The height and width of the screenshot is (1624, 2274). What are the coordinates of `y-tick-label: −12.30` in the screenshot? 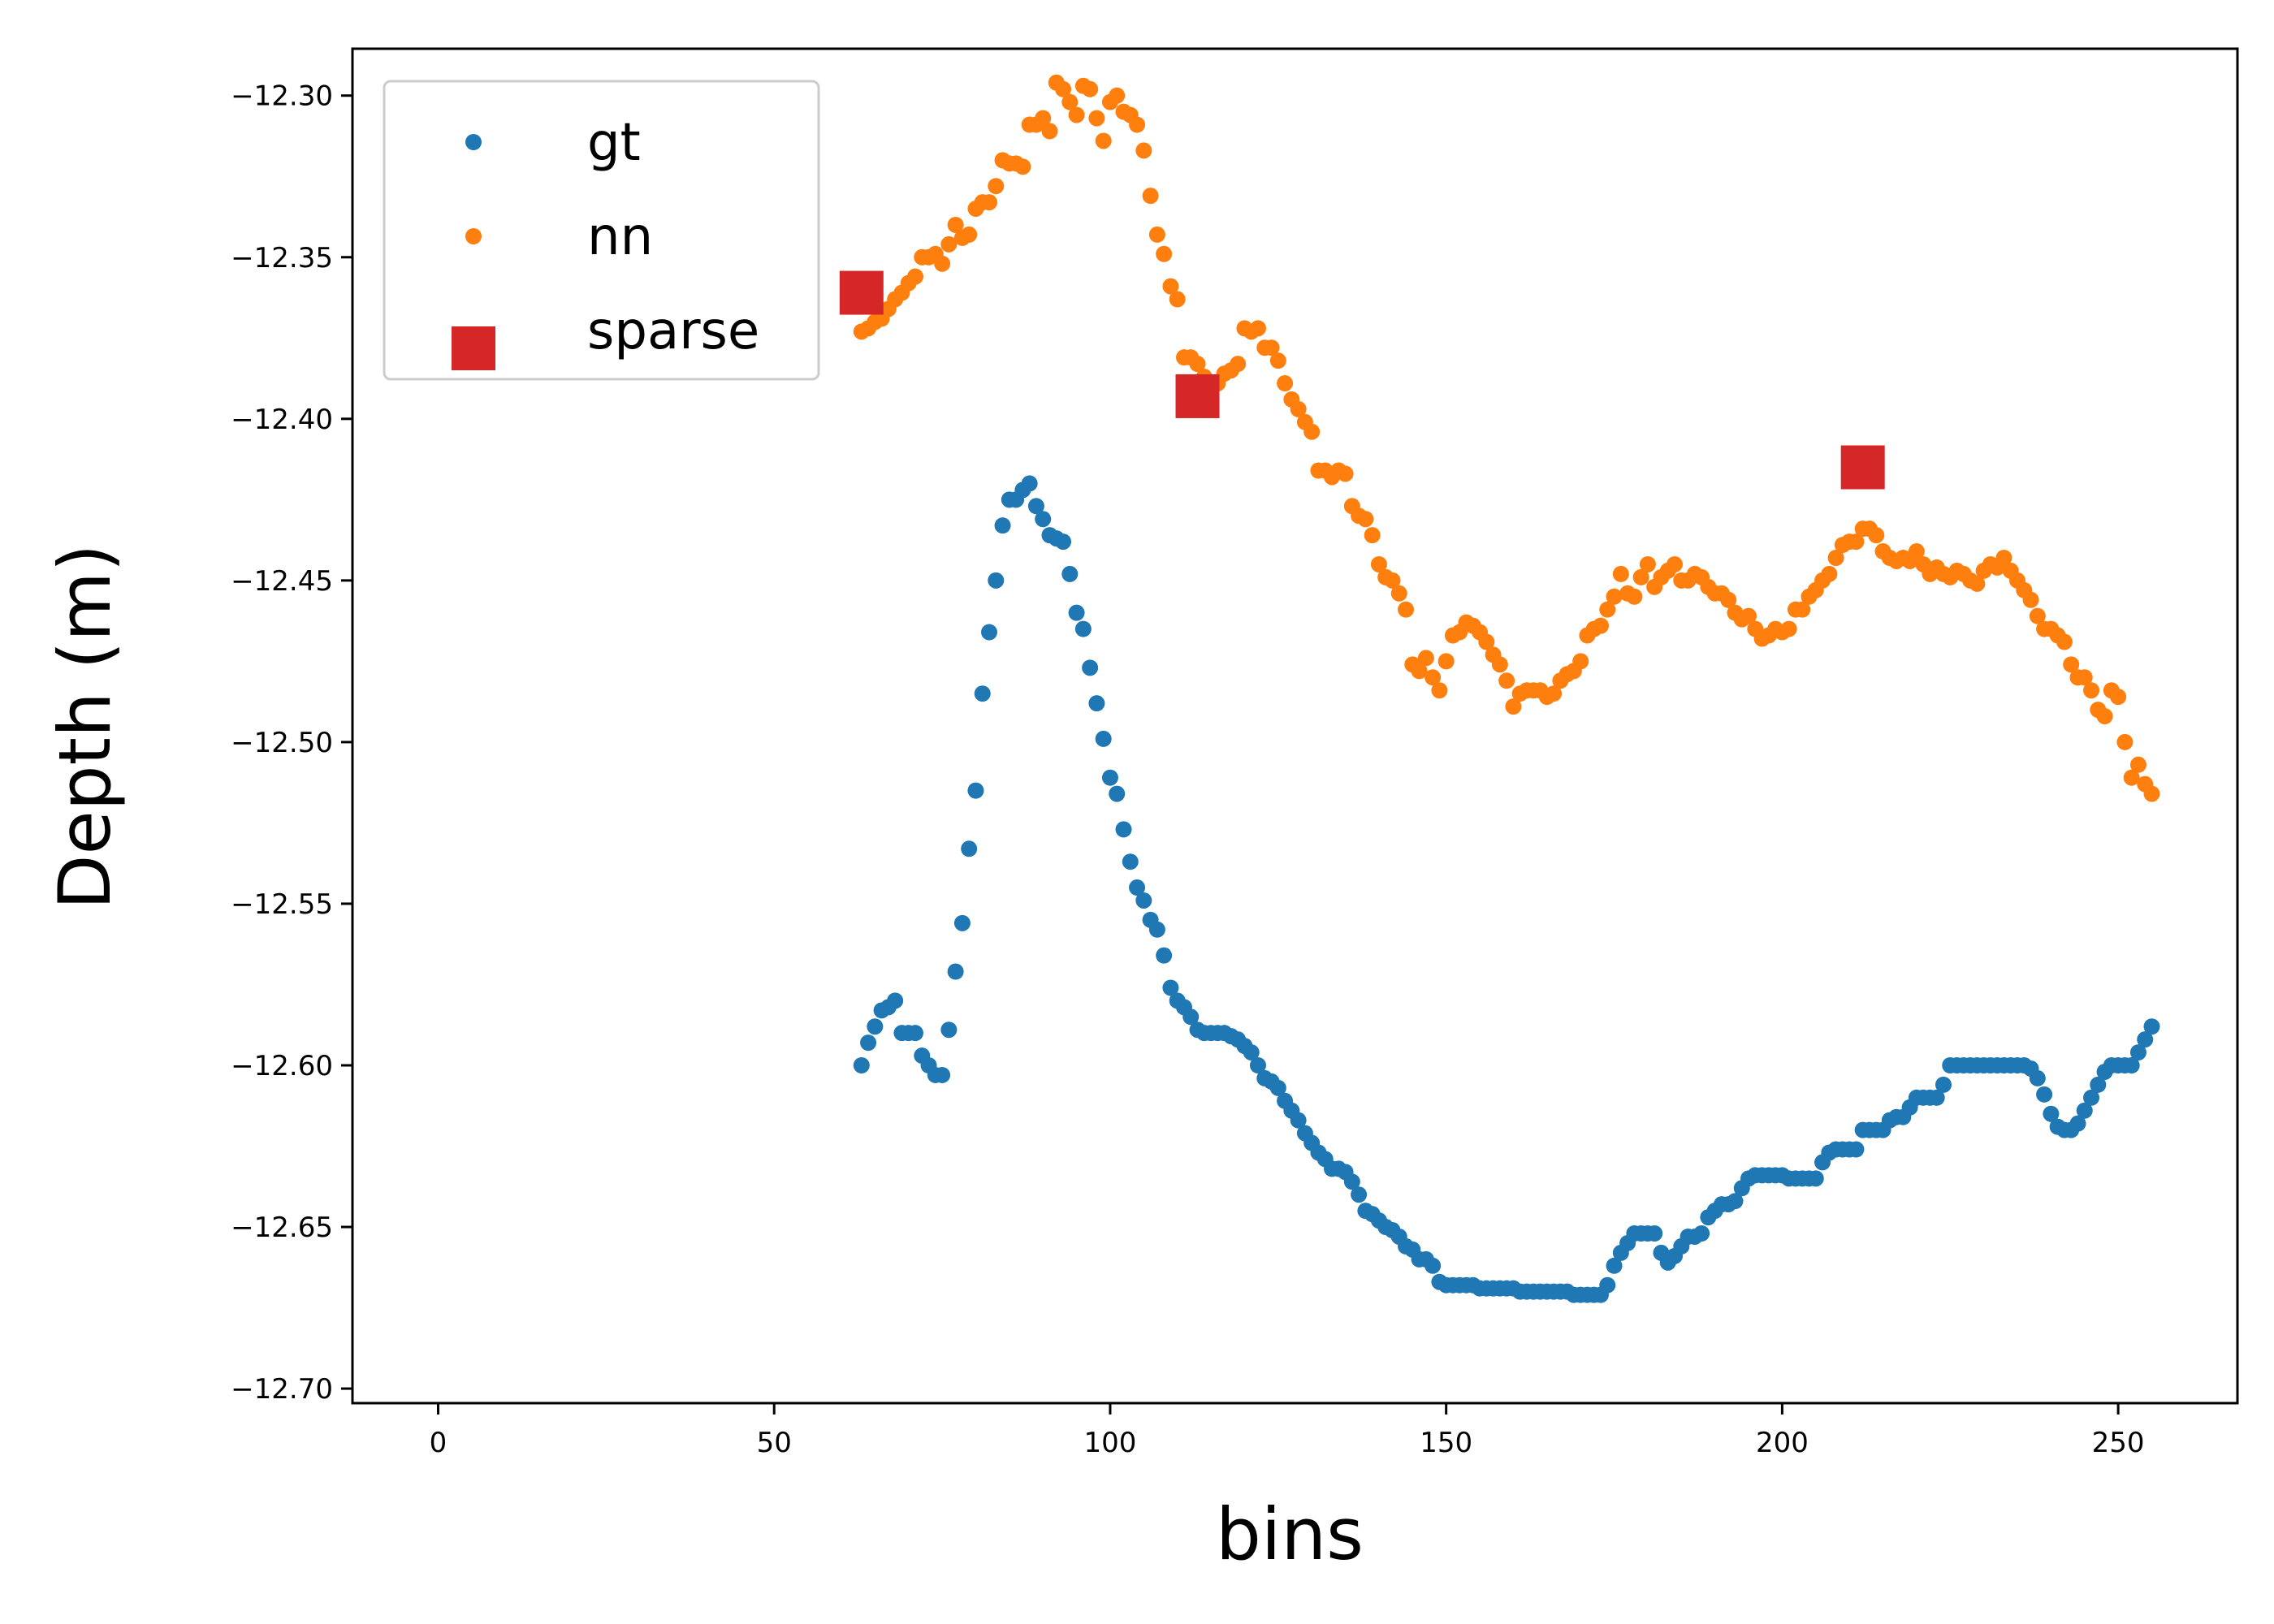 It's located at (282, 97).